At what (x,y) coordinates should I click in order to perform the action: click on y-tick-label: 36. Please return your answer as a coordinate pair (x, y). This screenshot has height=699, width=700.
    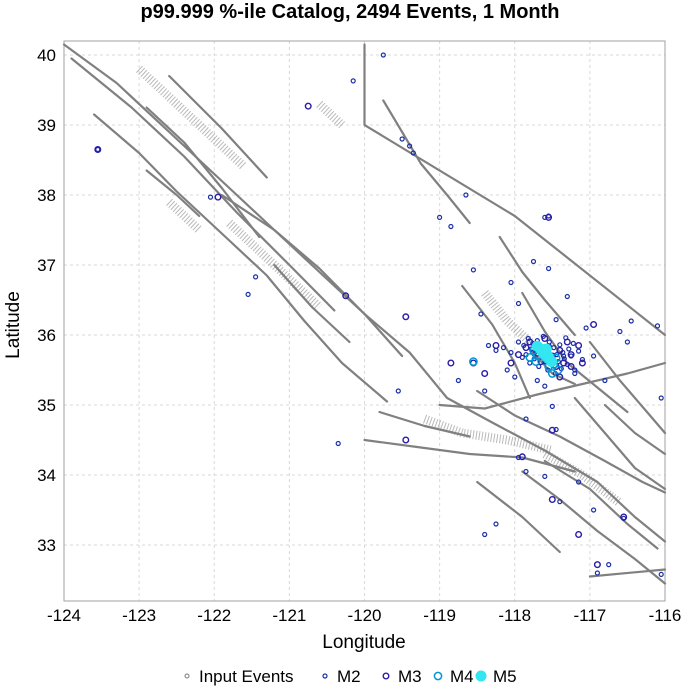
    Looking at the image, I should click on (46, 335).